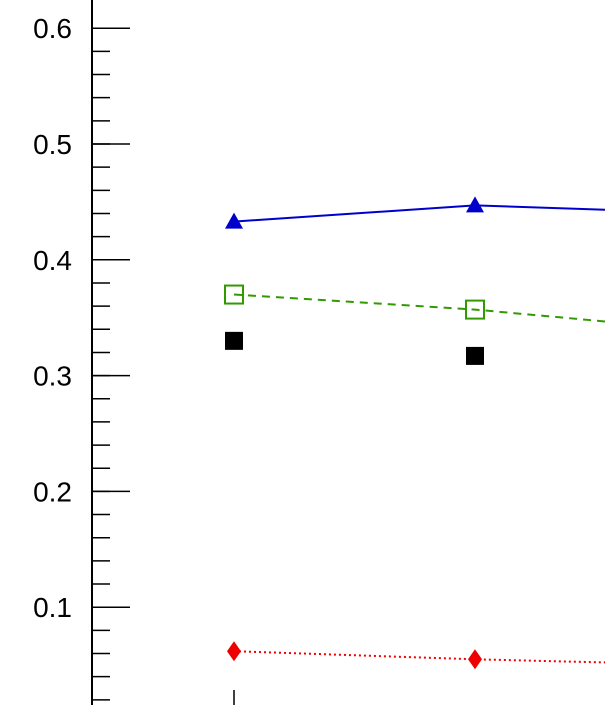 This screenshot has height=705, width=605. What do you see at coordinates (52, 28) in the screenshot?
I see `y-tick-label: 0.6` at bounding box center [52, 28].